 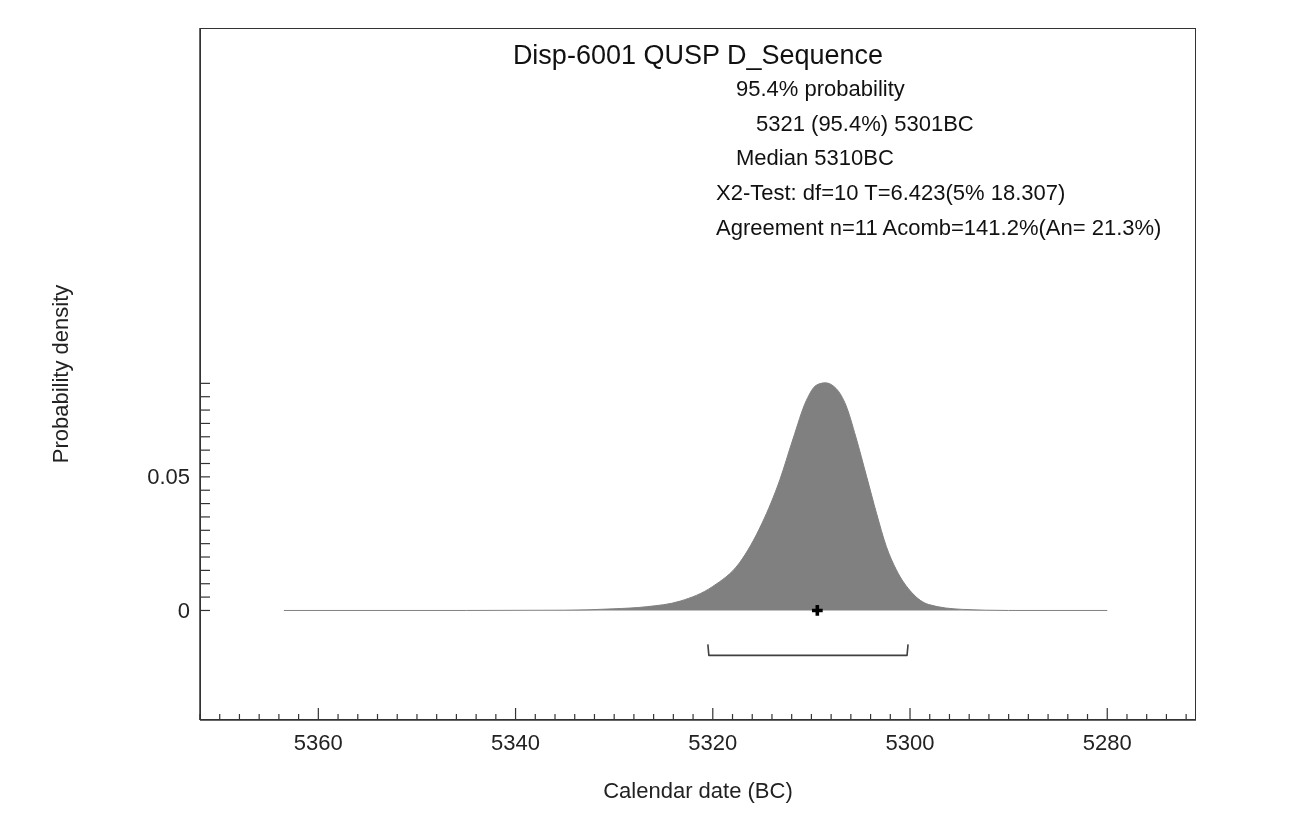 What do you see at coordinates (910, 742) in the screenshot?
I see `x-tick-label: 5300` at bounding box center [910, 742].